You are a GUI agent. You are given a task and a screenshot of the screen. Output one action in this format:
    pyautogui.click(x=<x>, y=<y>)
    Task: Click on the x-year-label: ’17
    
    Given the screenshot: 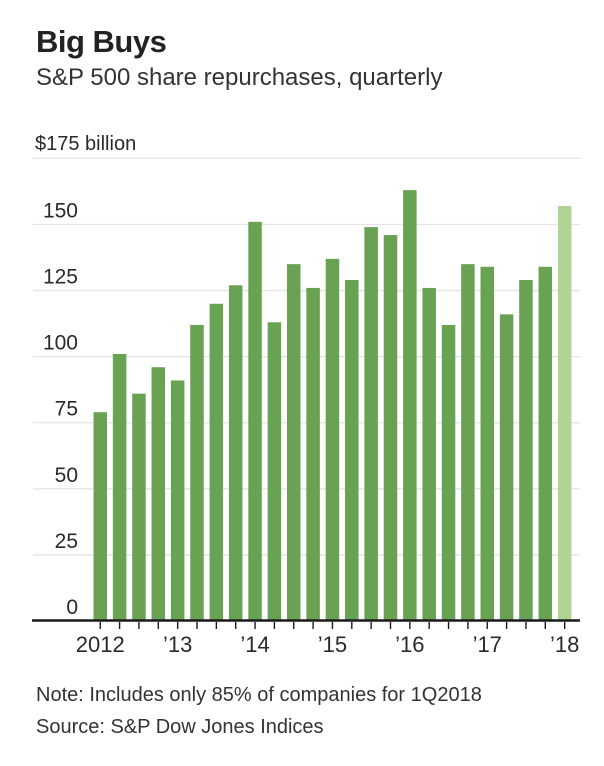 What is the action you would take?
    pyautogui.click(x=487, y=644)
    